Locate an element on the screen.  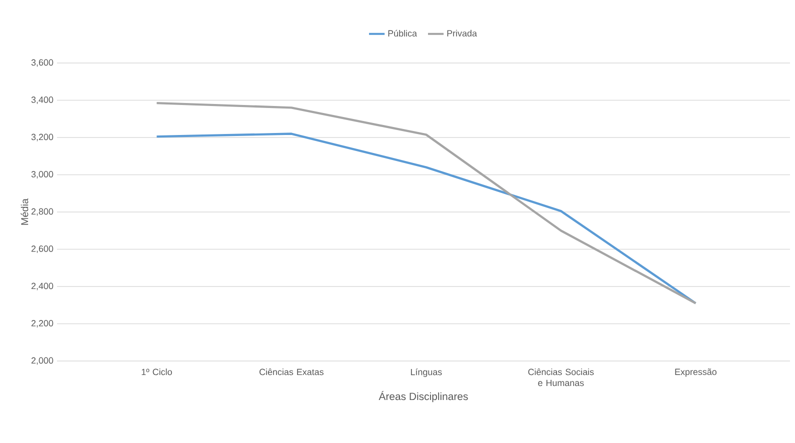
y-tick-label: 2,200 is located at coordinates (42, 324).